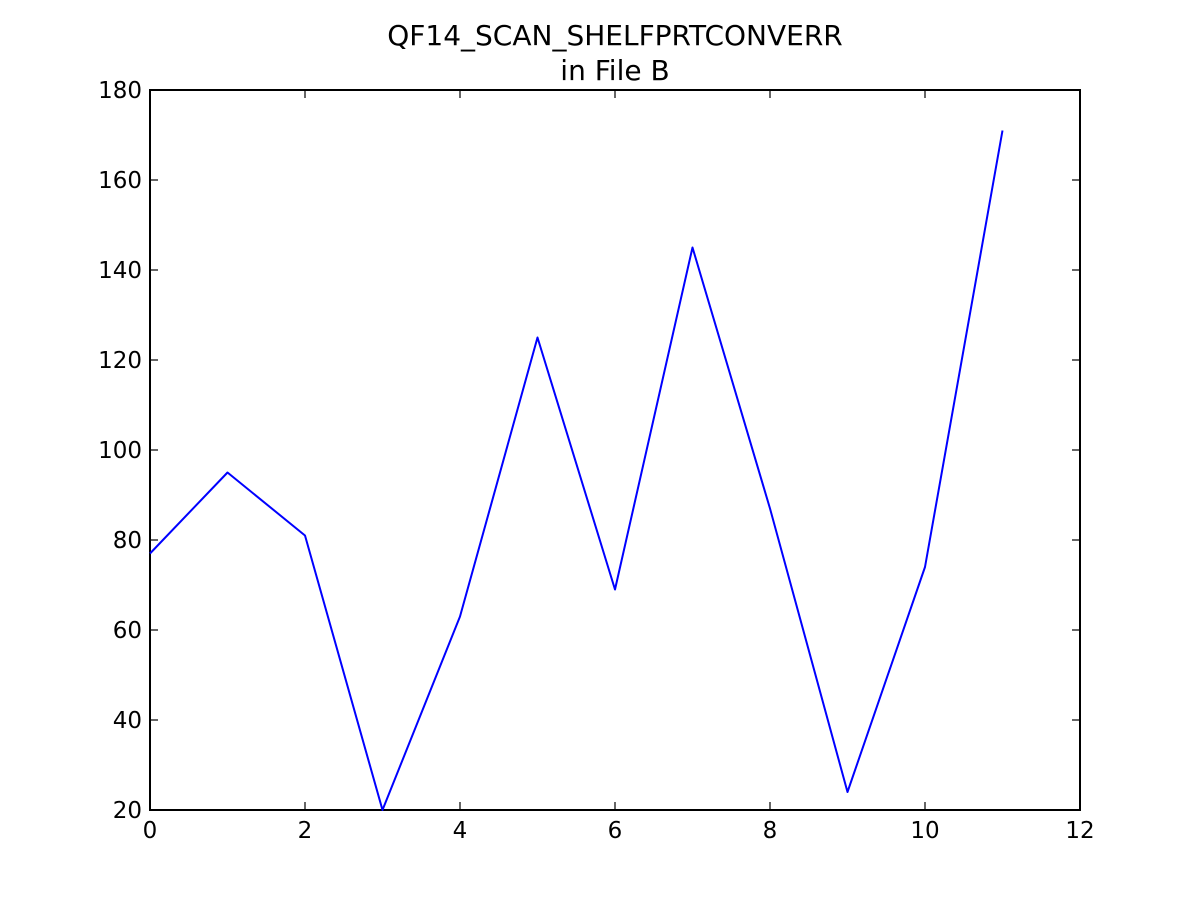 This screenshot has height=900, width=1200. What do you see at coordinates (614, 35) in the screenshot?
I see `chart-title: QF14_SCAN_SHELFPRTCONVERR` at bounding box center [614, 35].